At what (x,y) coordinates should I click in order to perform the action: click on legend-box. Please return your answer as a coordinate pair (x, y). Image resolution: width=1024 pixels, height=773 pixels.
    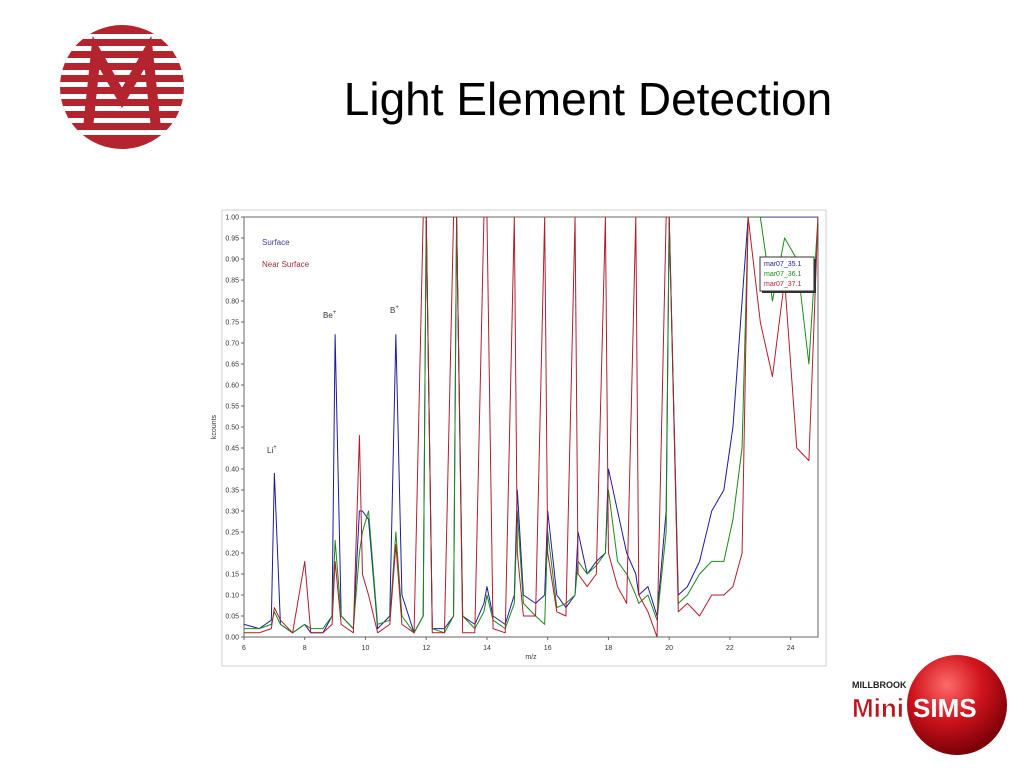
    Looking at the image, I should click on (787, 274).